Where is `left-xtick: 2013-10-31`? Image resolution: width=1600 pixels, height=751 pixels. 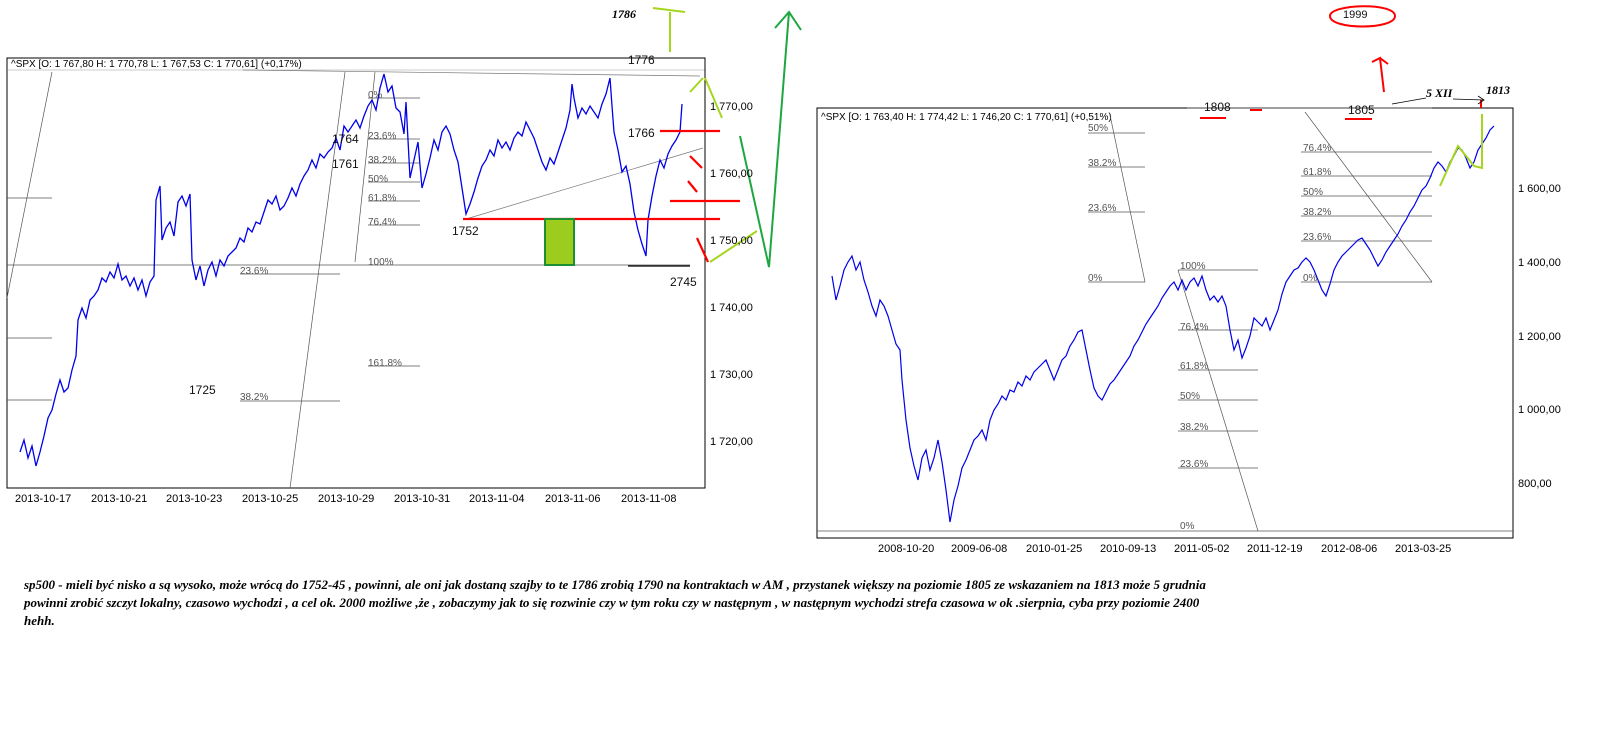
left-xtick: 2013-10-31 is located at coordinates (422, 499).